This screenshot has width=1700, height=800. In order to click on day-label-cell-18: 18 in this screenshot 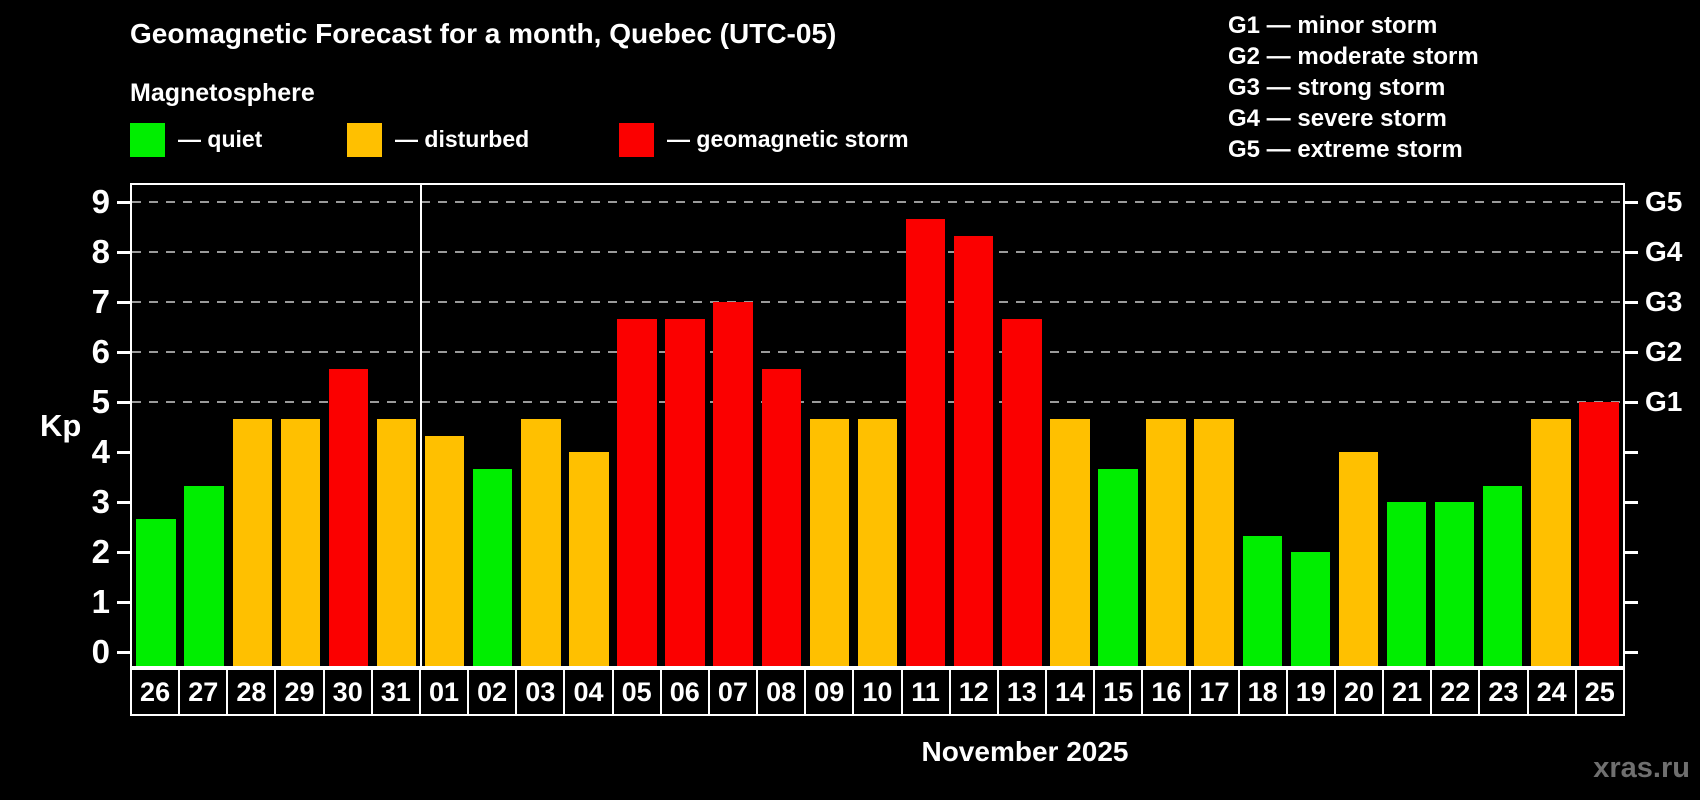, I will do `click(1262, 692)`.